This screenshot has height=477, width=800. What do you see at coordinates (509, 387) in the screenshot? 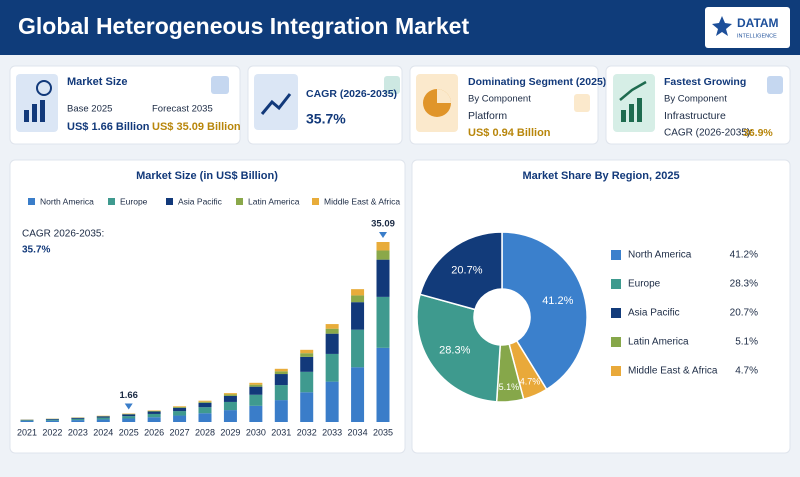
I see `slice-label: 5.1%` at bounding box center [509, 387].